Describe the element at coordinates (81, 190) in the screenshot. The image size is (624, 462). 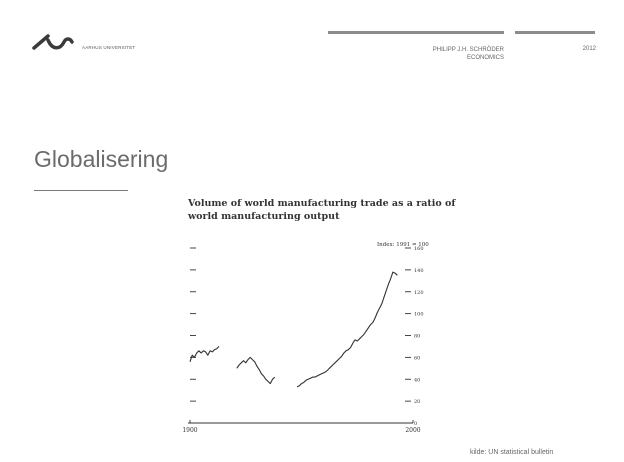
I see `title-underline` at that location.